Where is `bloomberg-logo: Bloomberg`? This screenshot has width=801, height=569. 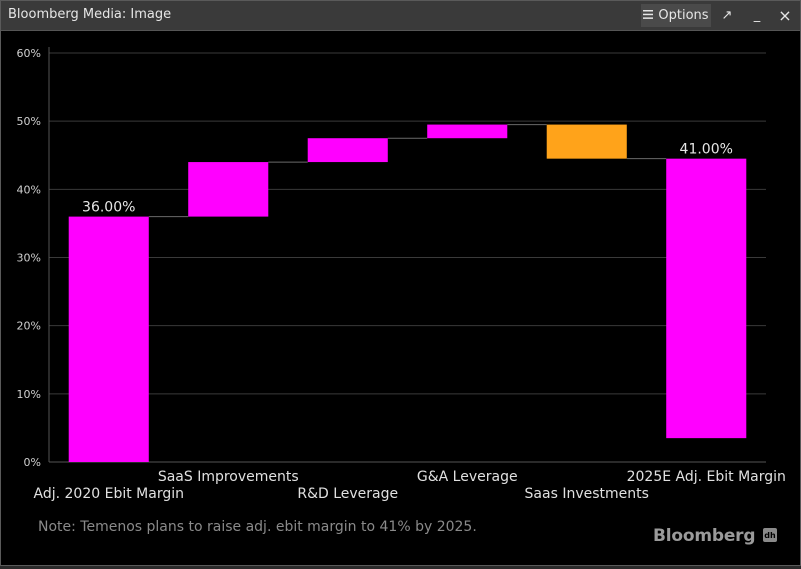
bloomberg-logo: Bloomberg is located at coordinates (704, 536).